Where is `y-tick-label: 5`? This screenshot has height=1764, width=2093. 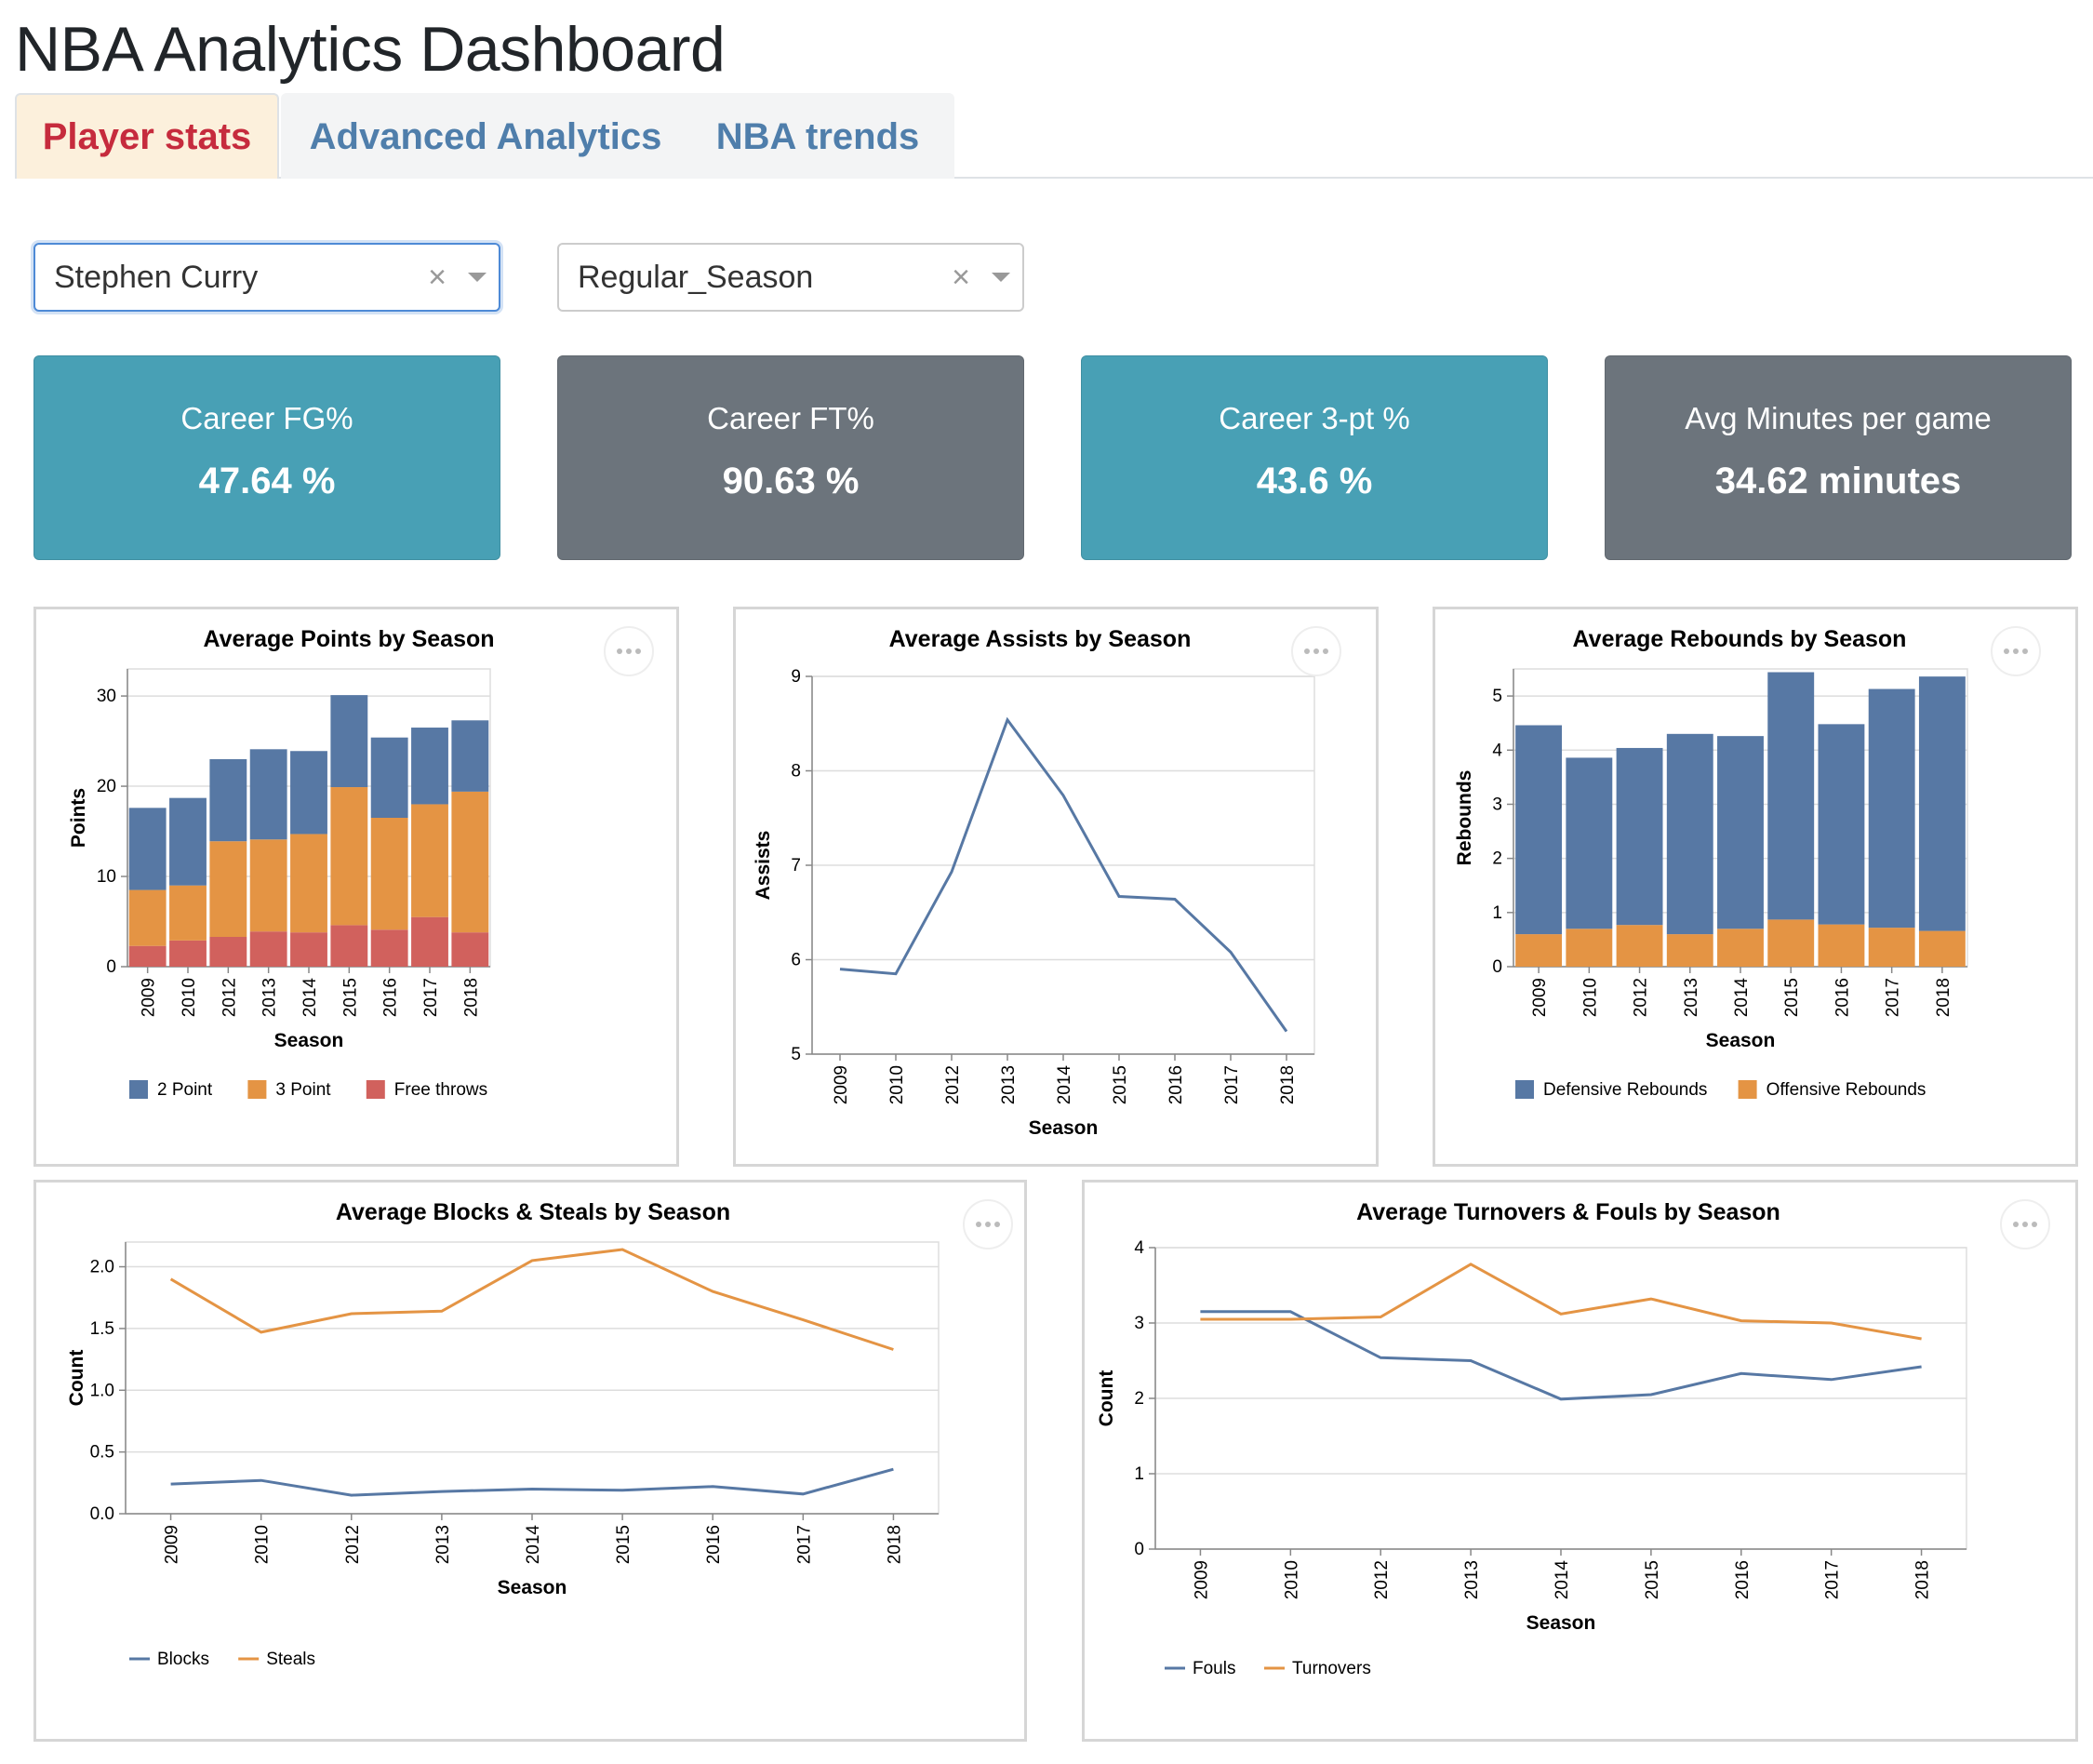
y-tick-label: 5 is located at coordinates (1497, 696).